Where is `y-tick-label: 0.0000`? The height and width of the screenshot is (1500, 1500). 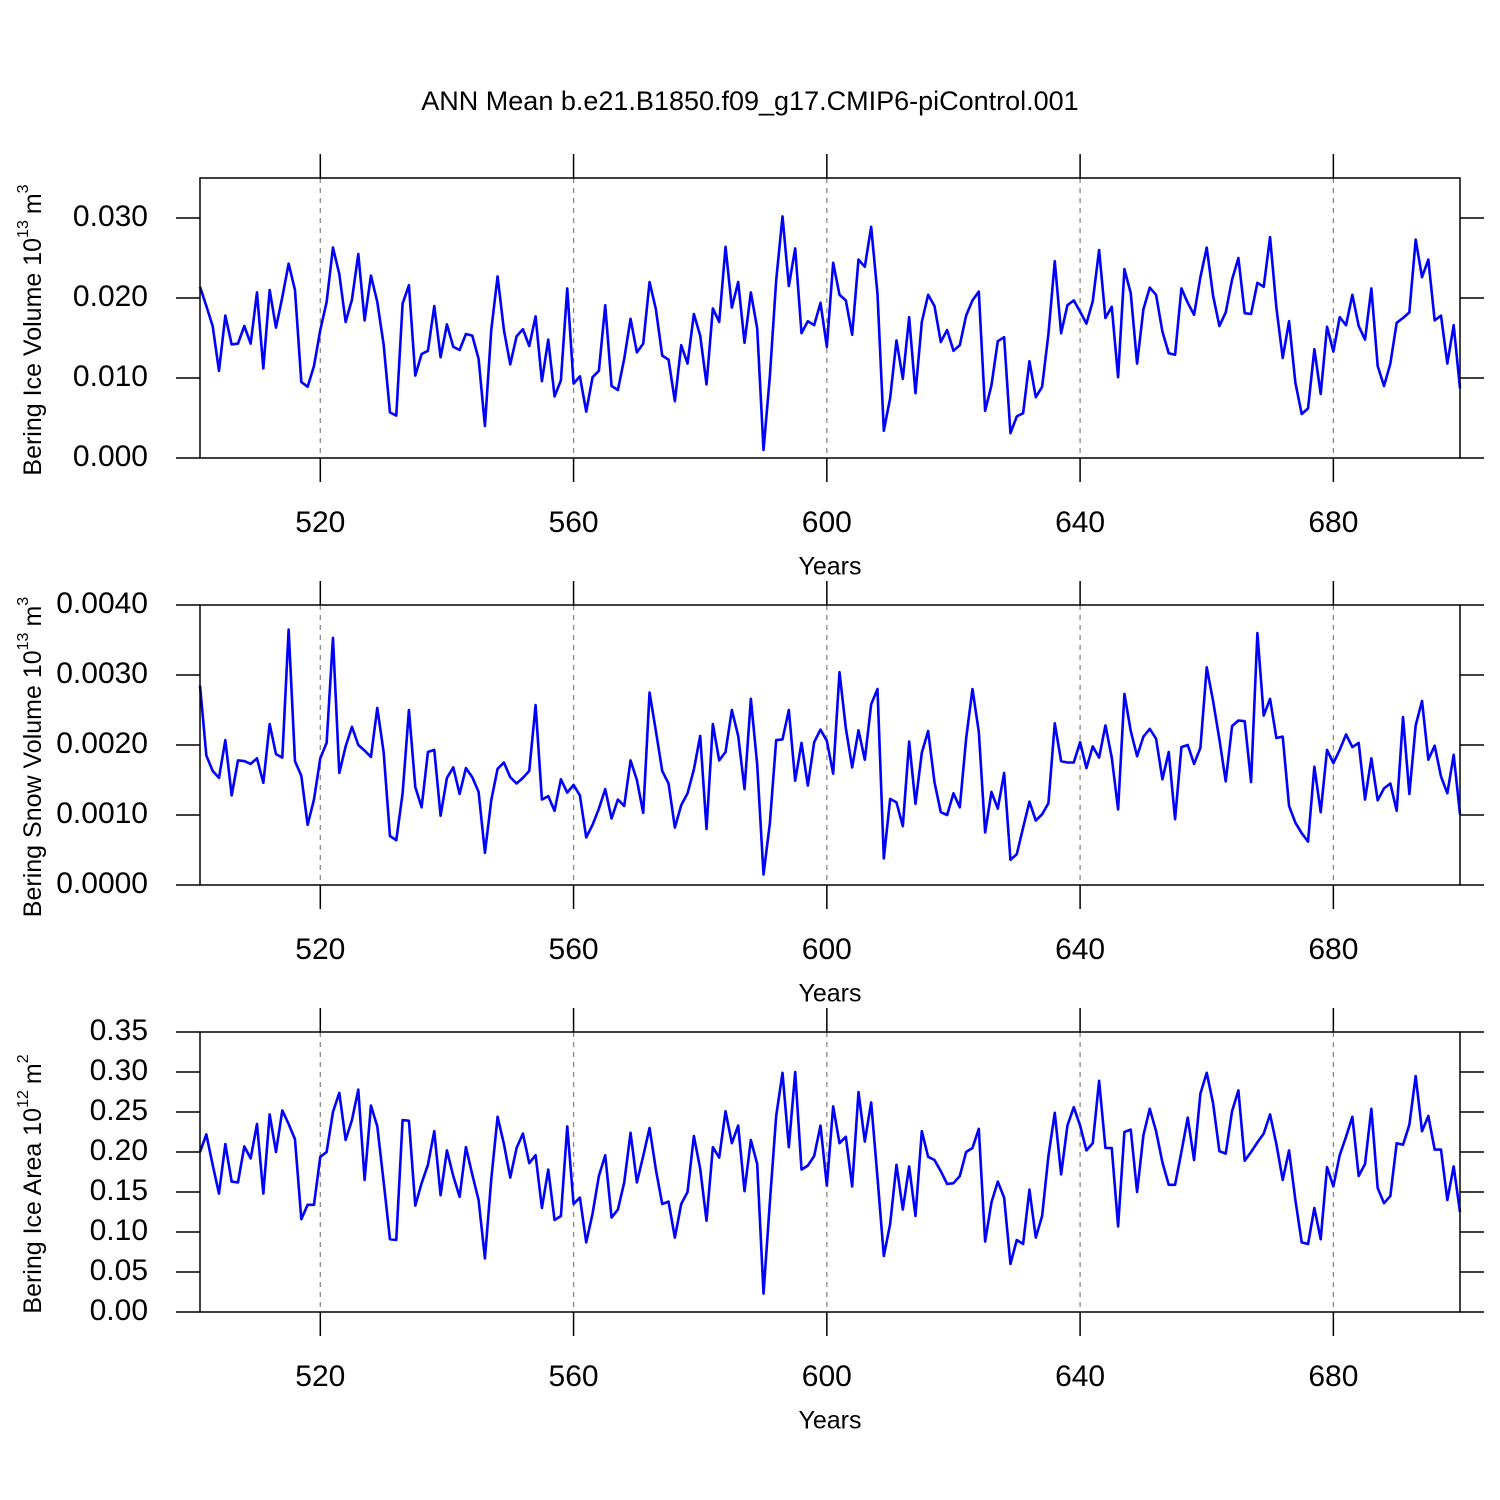
y-tick-label: 0.0000 is located at coordinates (102, 883).